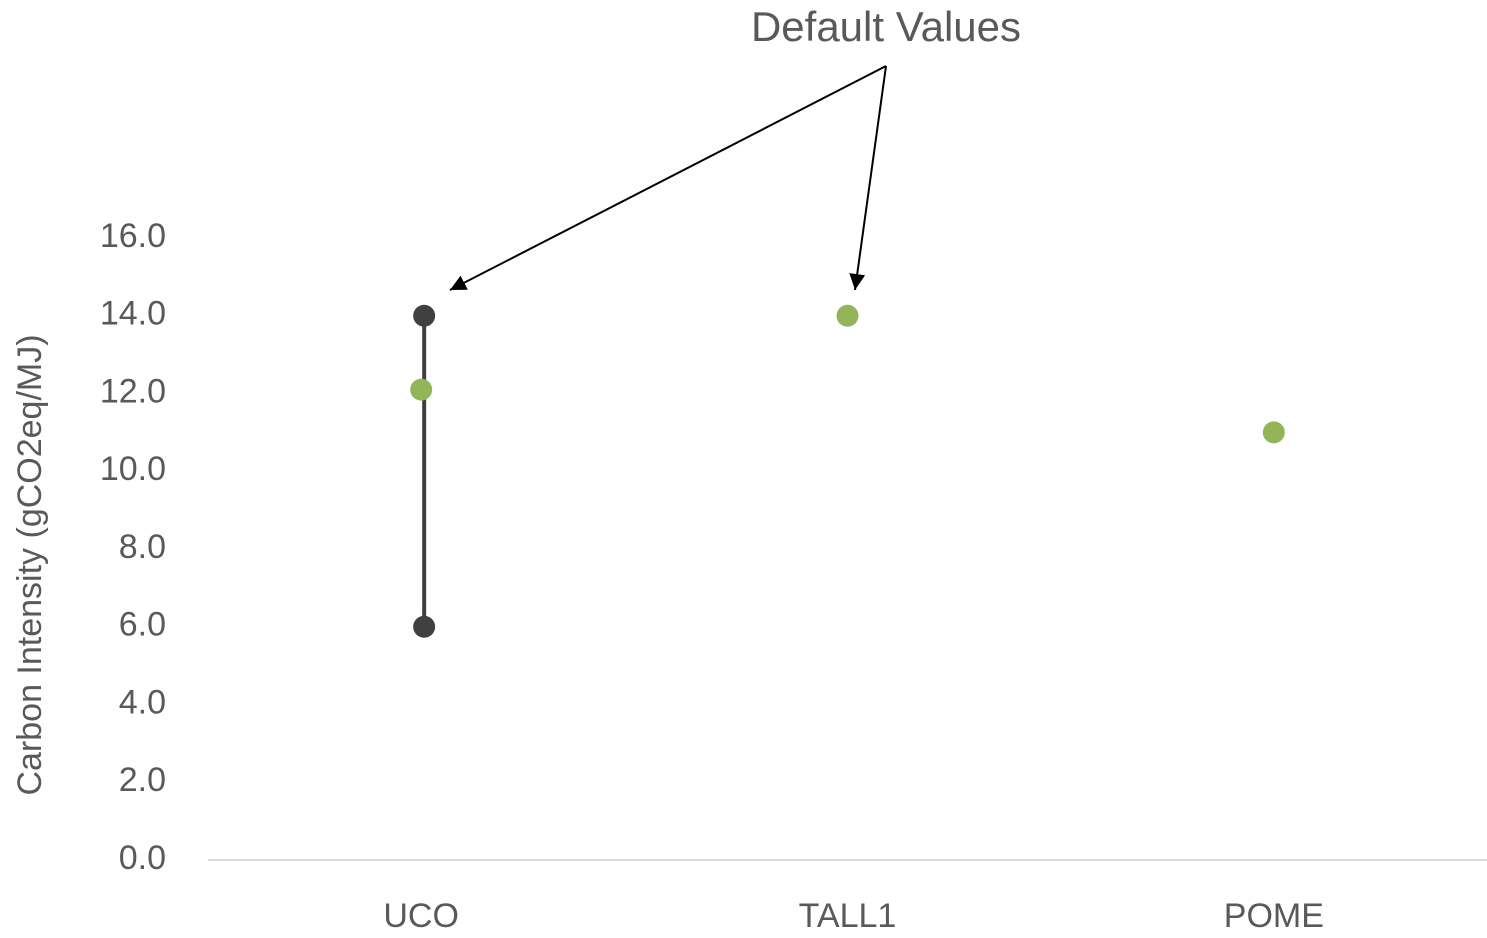 The width and height of the screenshot is (1487, 938). Describe the element at coordinates (142, 625) in the screenshot. I see `y-tick-label: 6.0` at that location.